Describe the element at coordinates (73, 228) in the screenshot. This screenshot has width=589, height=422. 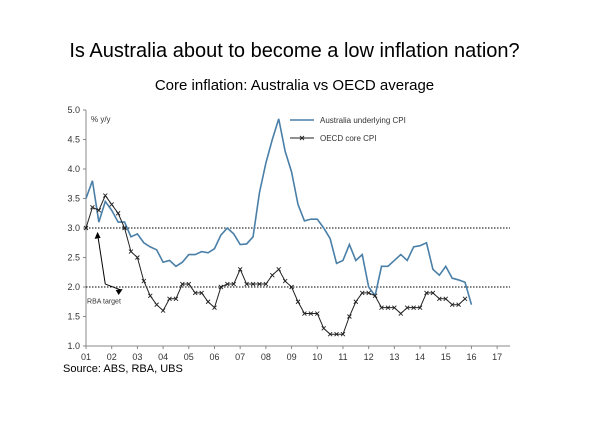
I see `y-tick-label: 3.0` at that location.